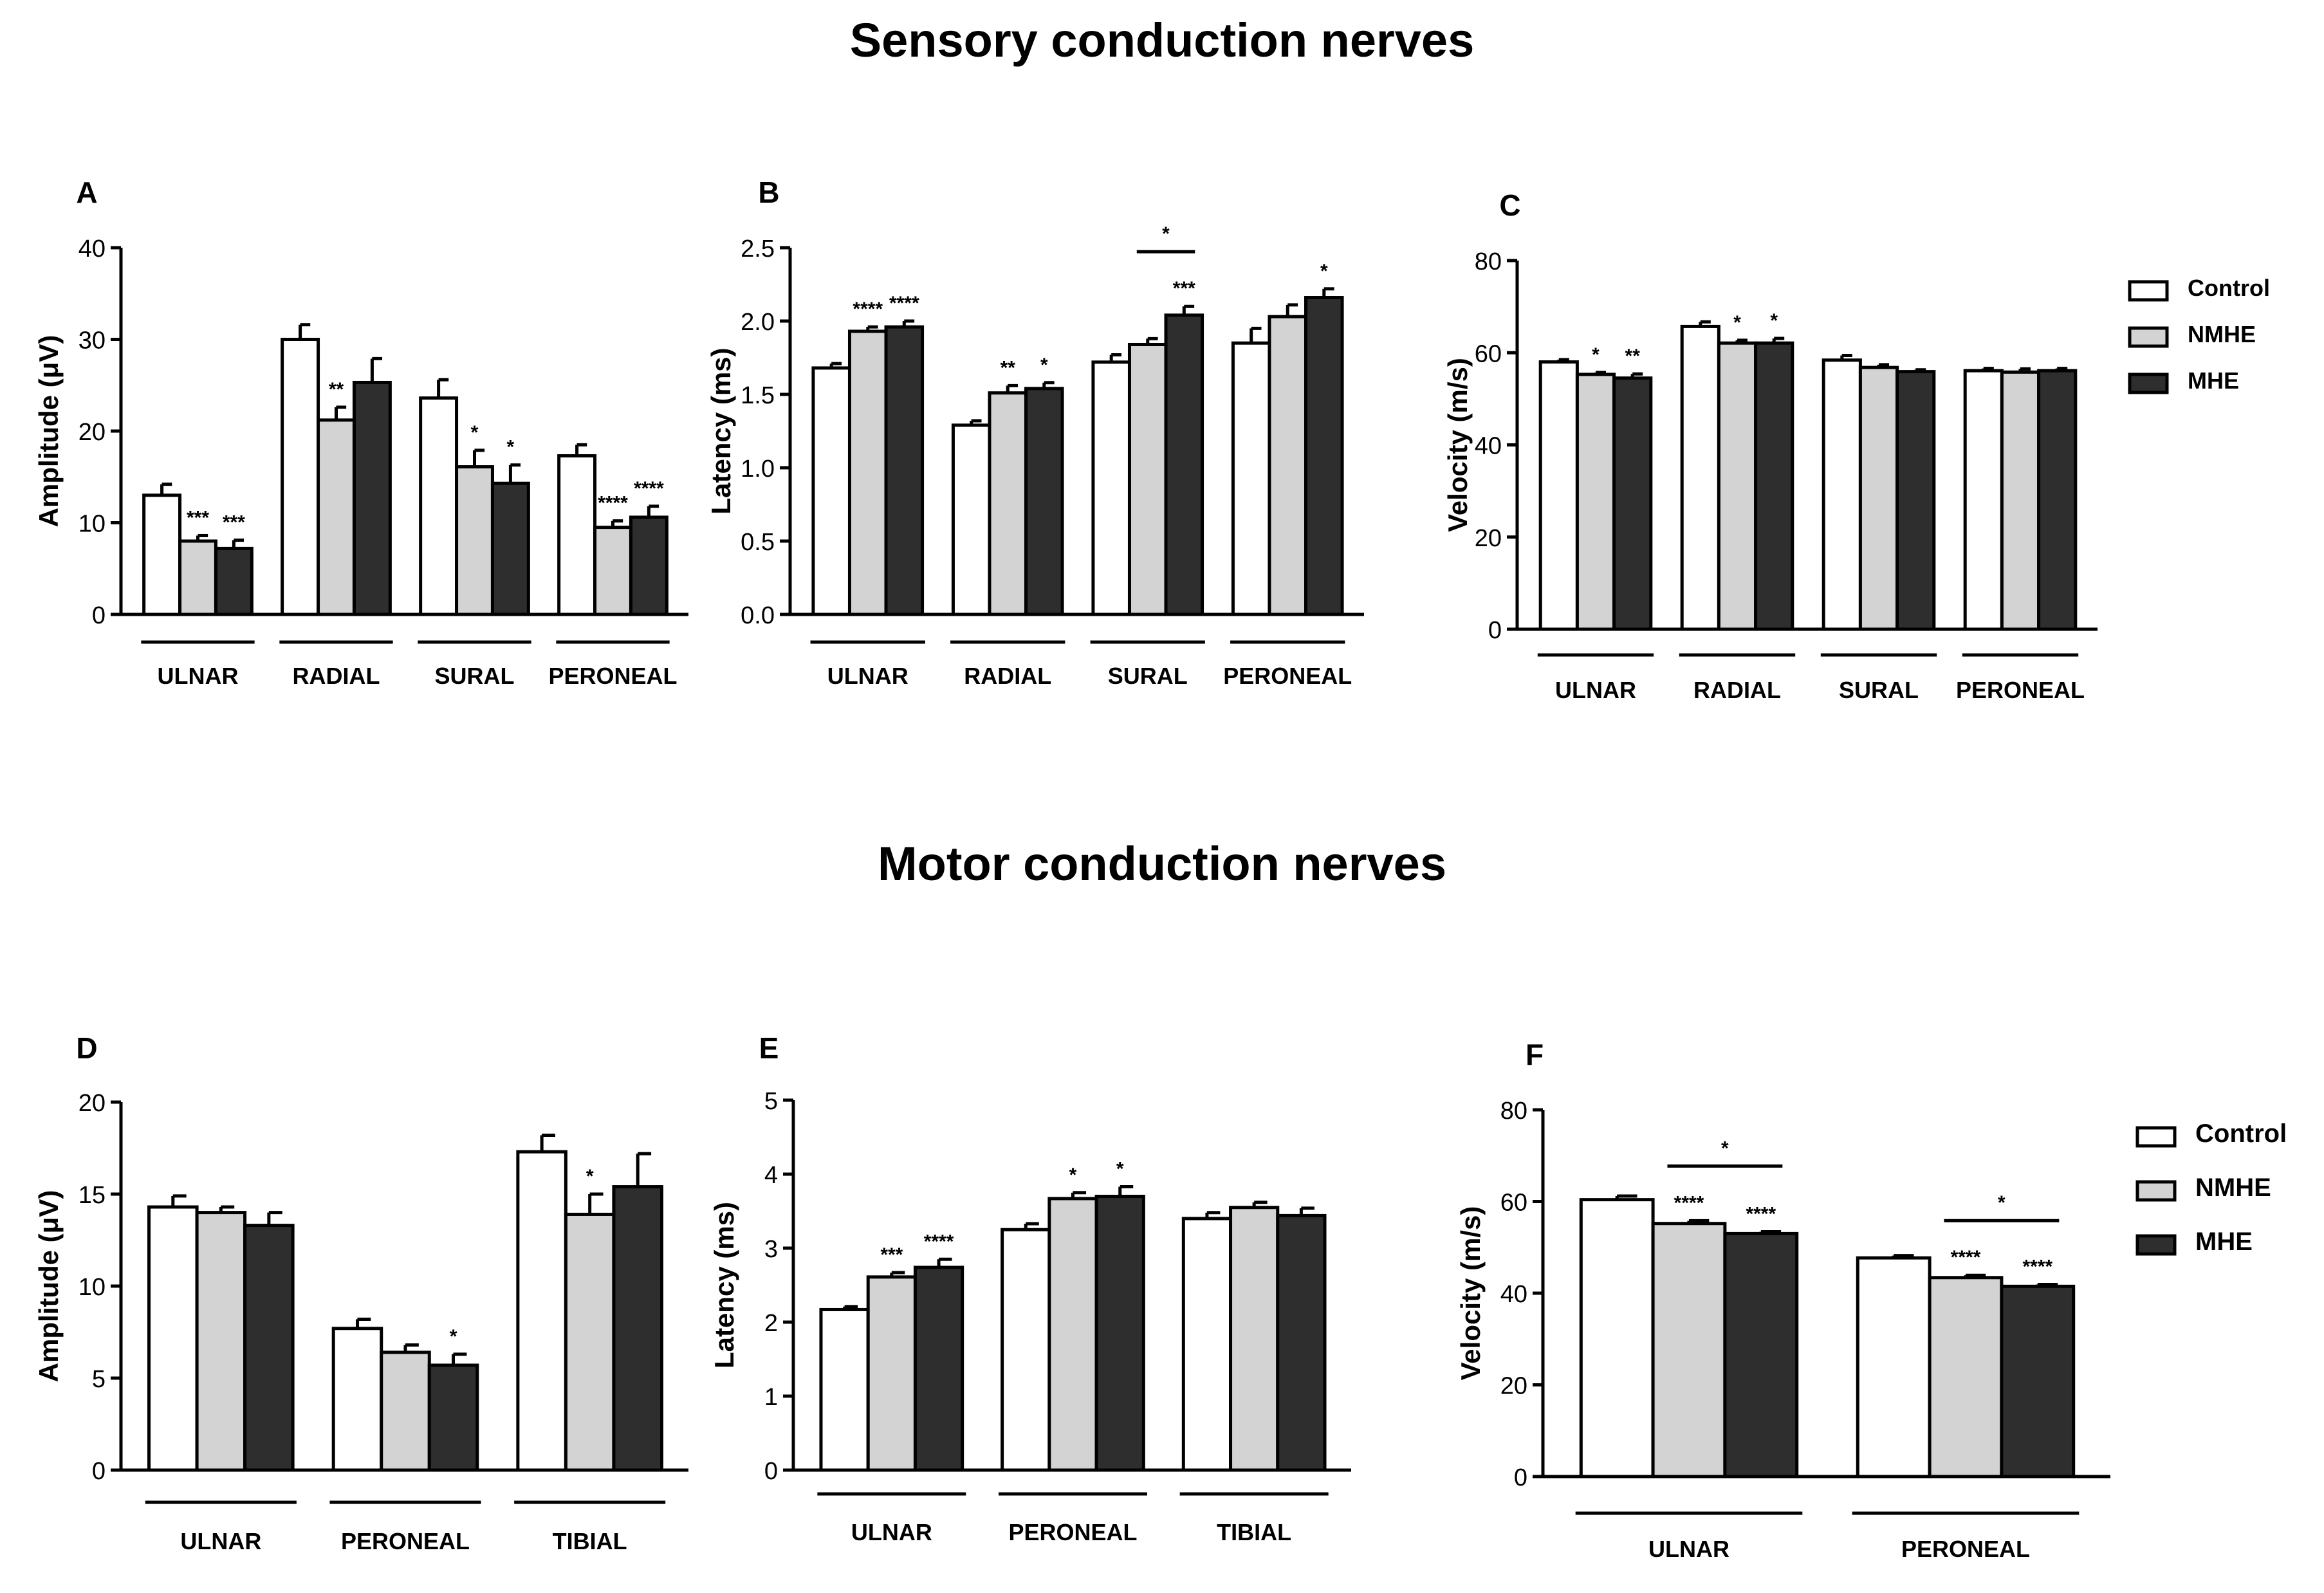  I want to click on panel-letter-D: D, so click(86, 1048).